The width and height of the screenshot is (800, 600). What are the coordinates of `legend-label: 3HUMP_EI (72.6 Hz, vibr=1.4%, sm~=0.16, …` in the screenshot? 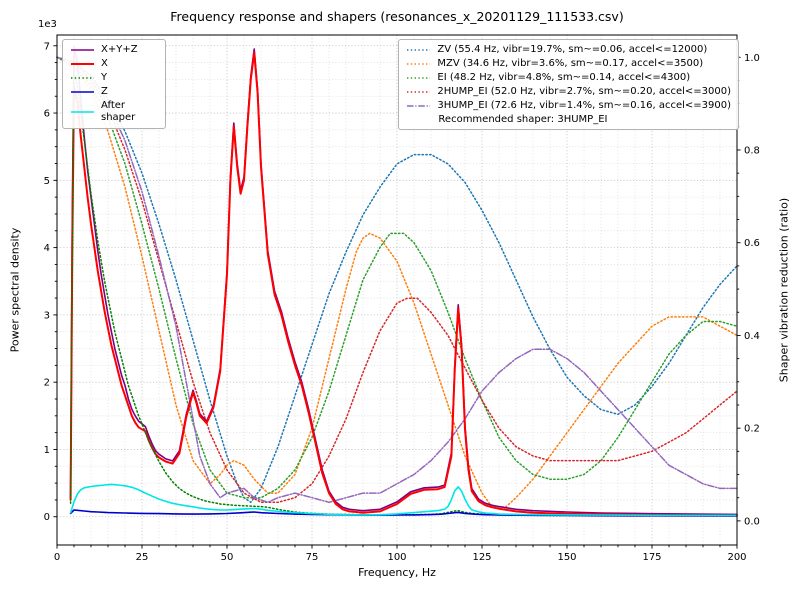 It's located at (584, 105).